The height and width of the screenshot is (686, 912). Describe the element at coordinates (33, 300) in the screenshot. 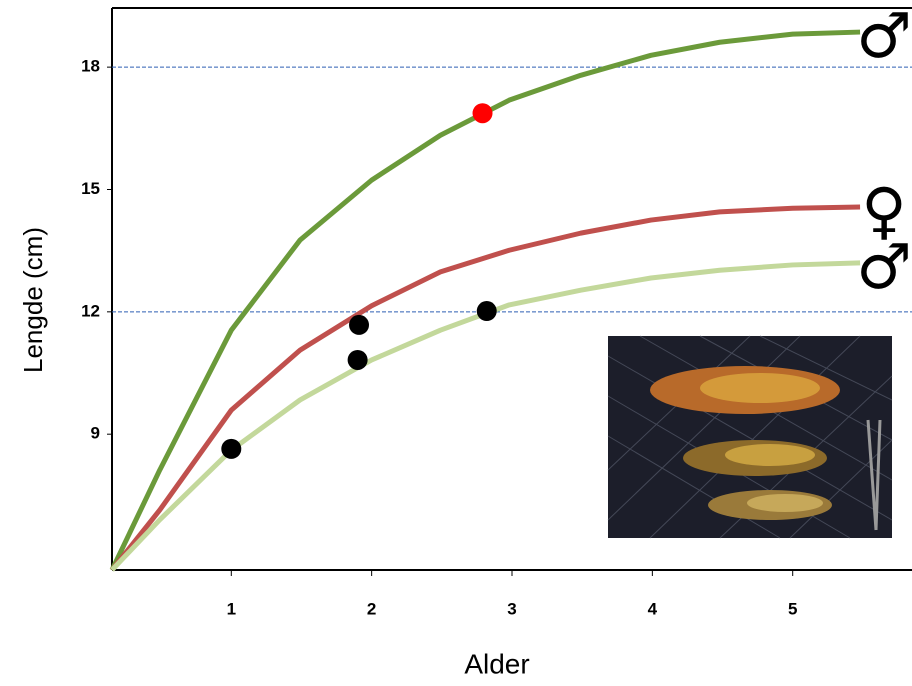

I see `y-axis-label: Lengde (cm)` at that location.